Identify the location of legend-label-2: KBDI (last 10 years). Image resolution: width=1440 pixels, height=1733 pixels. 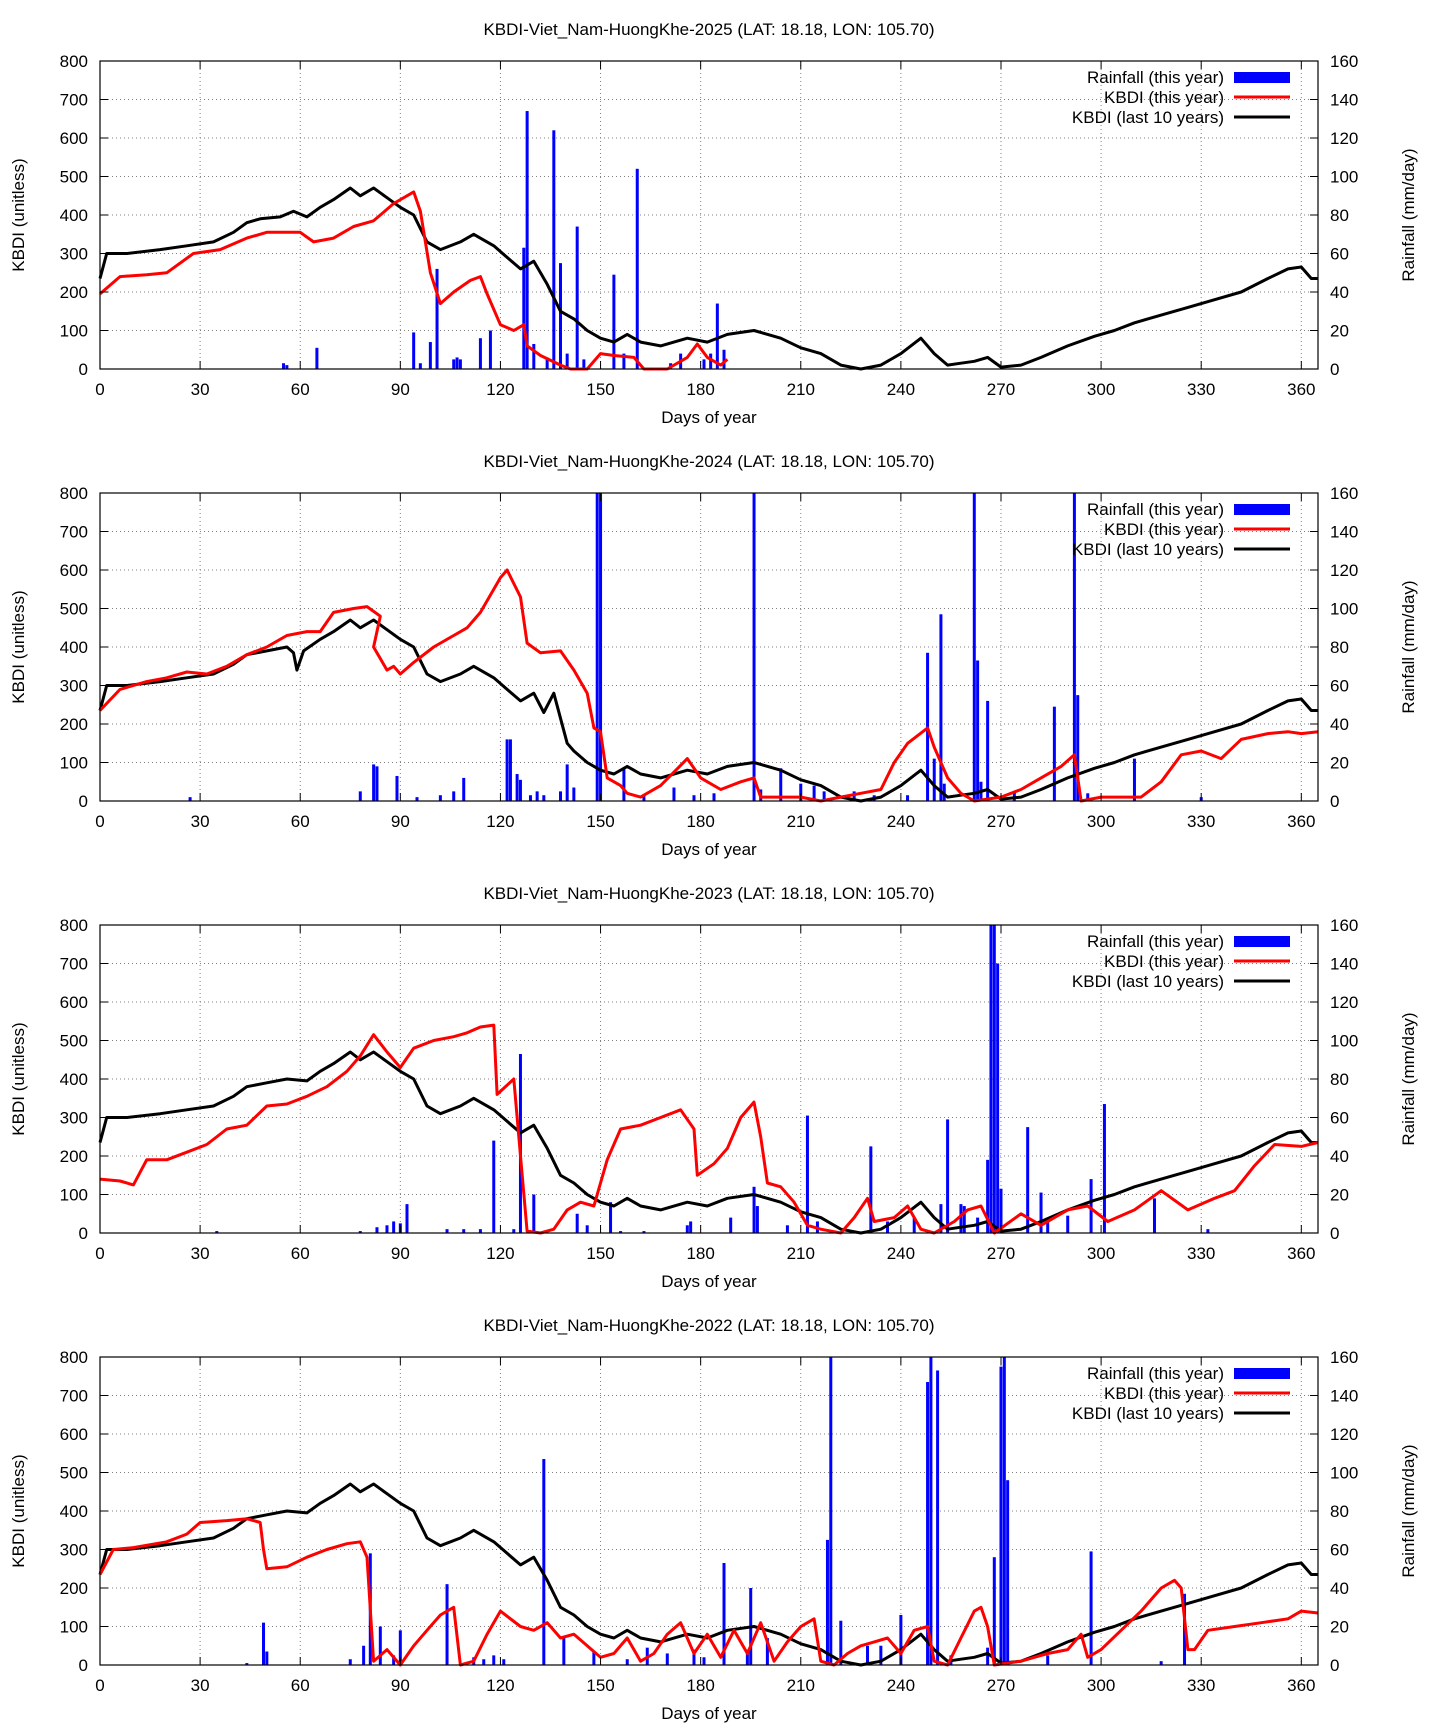
(1148, 549).